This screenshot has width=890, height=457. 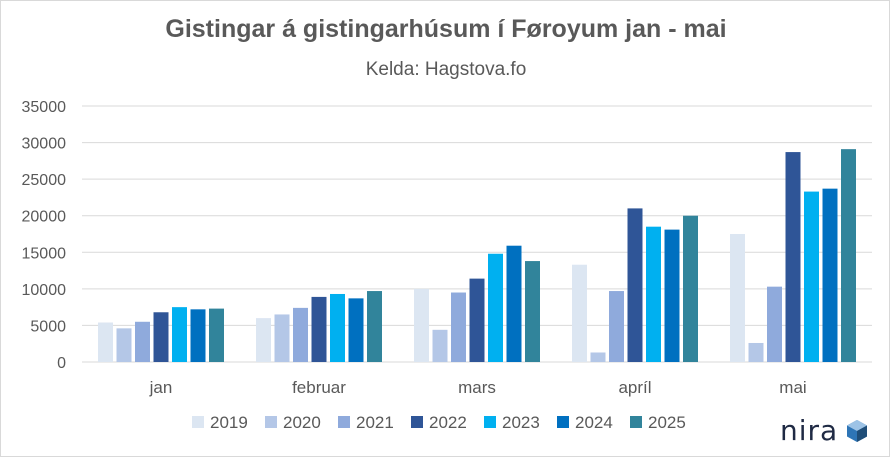 I want to click on bar-2021-apríl, so click(x=616, y=326).